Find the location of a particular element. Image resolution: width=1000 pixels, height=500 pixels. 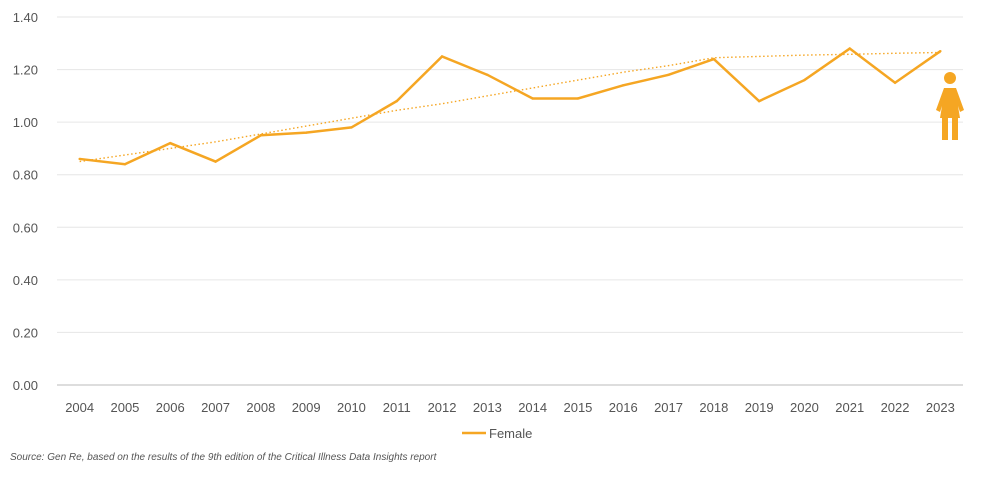

legend: Female is located at coordinates (497, 433).